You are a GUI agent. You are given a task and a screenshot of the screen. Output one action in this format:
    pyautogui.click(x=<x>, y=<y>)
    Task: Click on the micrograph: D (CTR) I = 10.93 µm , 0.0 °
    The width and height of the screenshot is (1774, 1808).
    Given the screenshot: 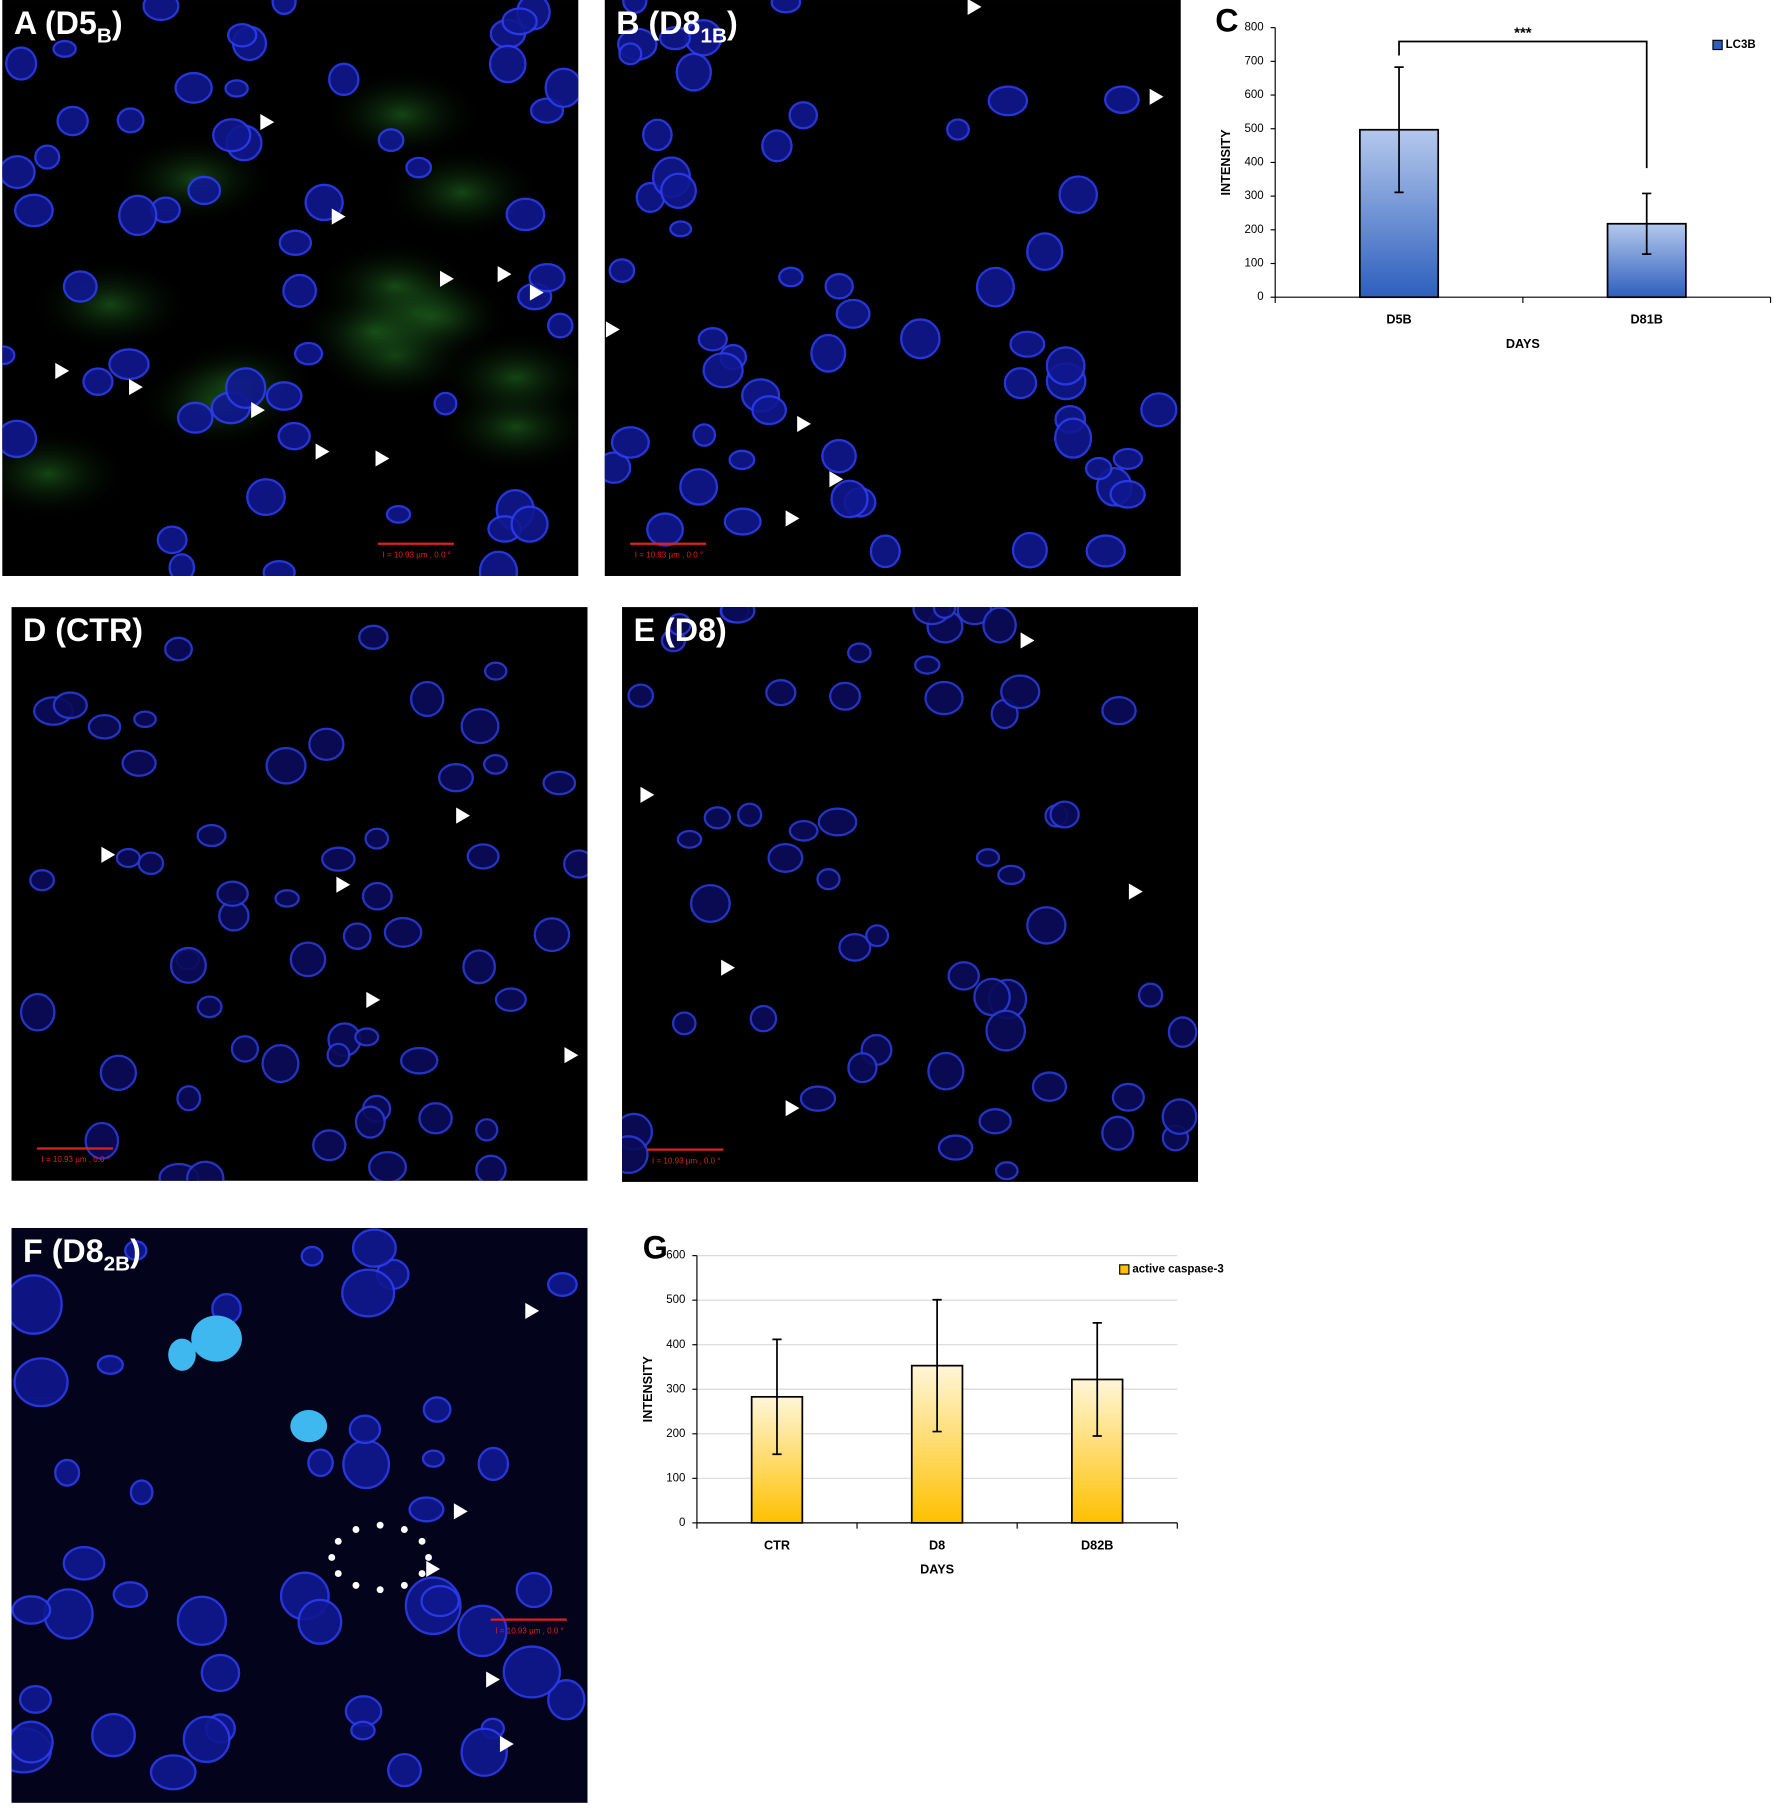 What is the action you would take?
    pyautogui.click(x=299, y=894)
    